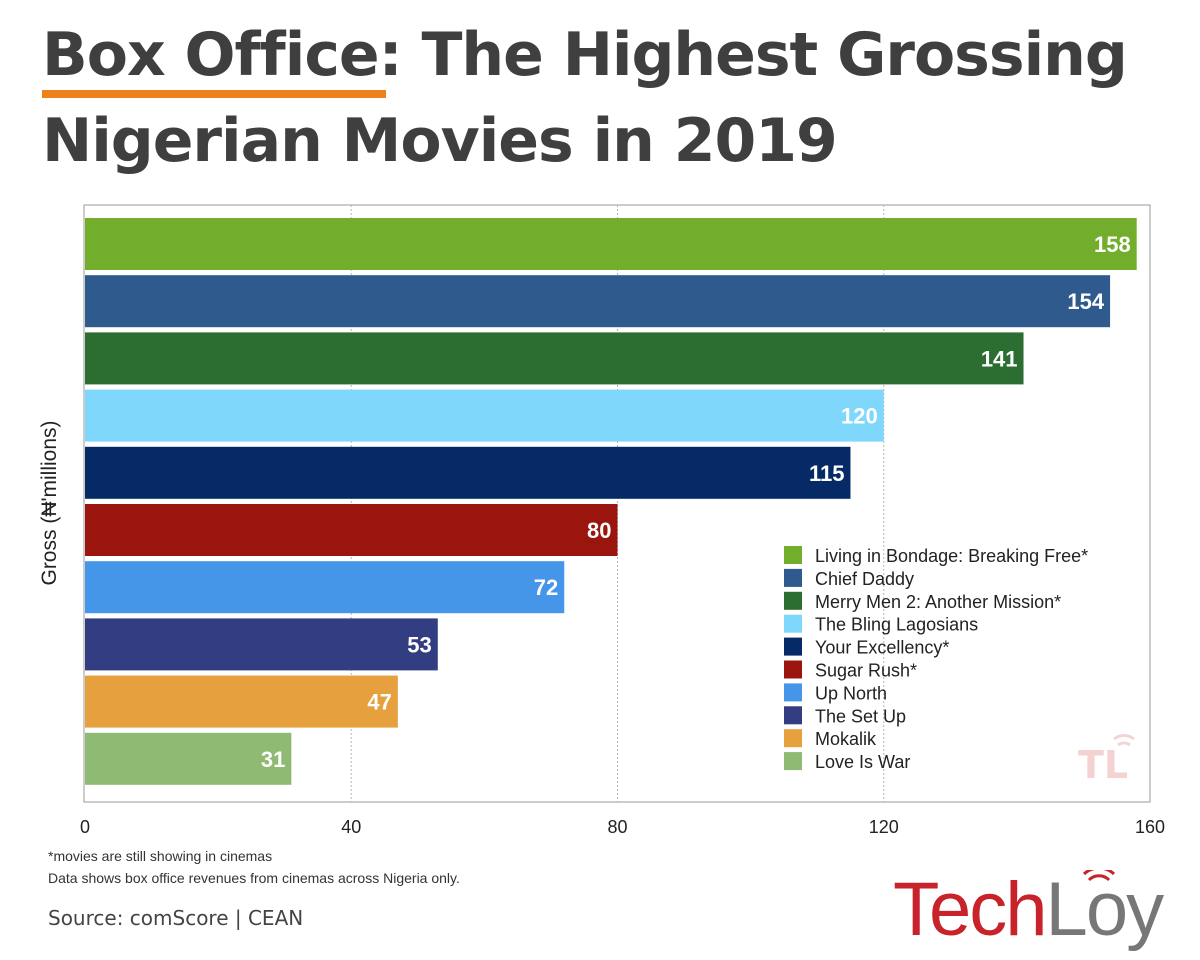 This screenshot has width=1200, height=960. I want to click on x-tick-label: 0, so click(85, 827).